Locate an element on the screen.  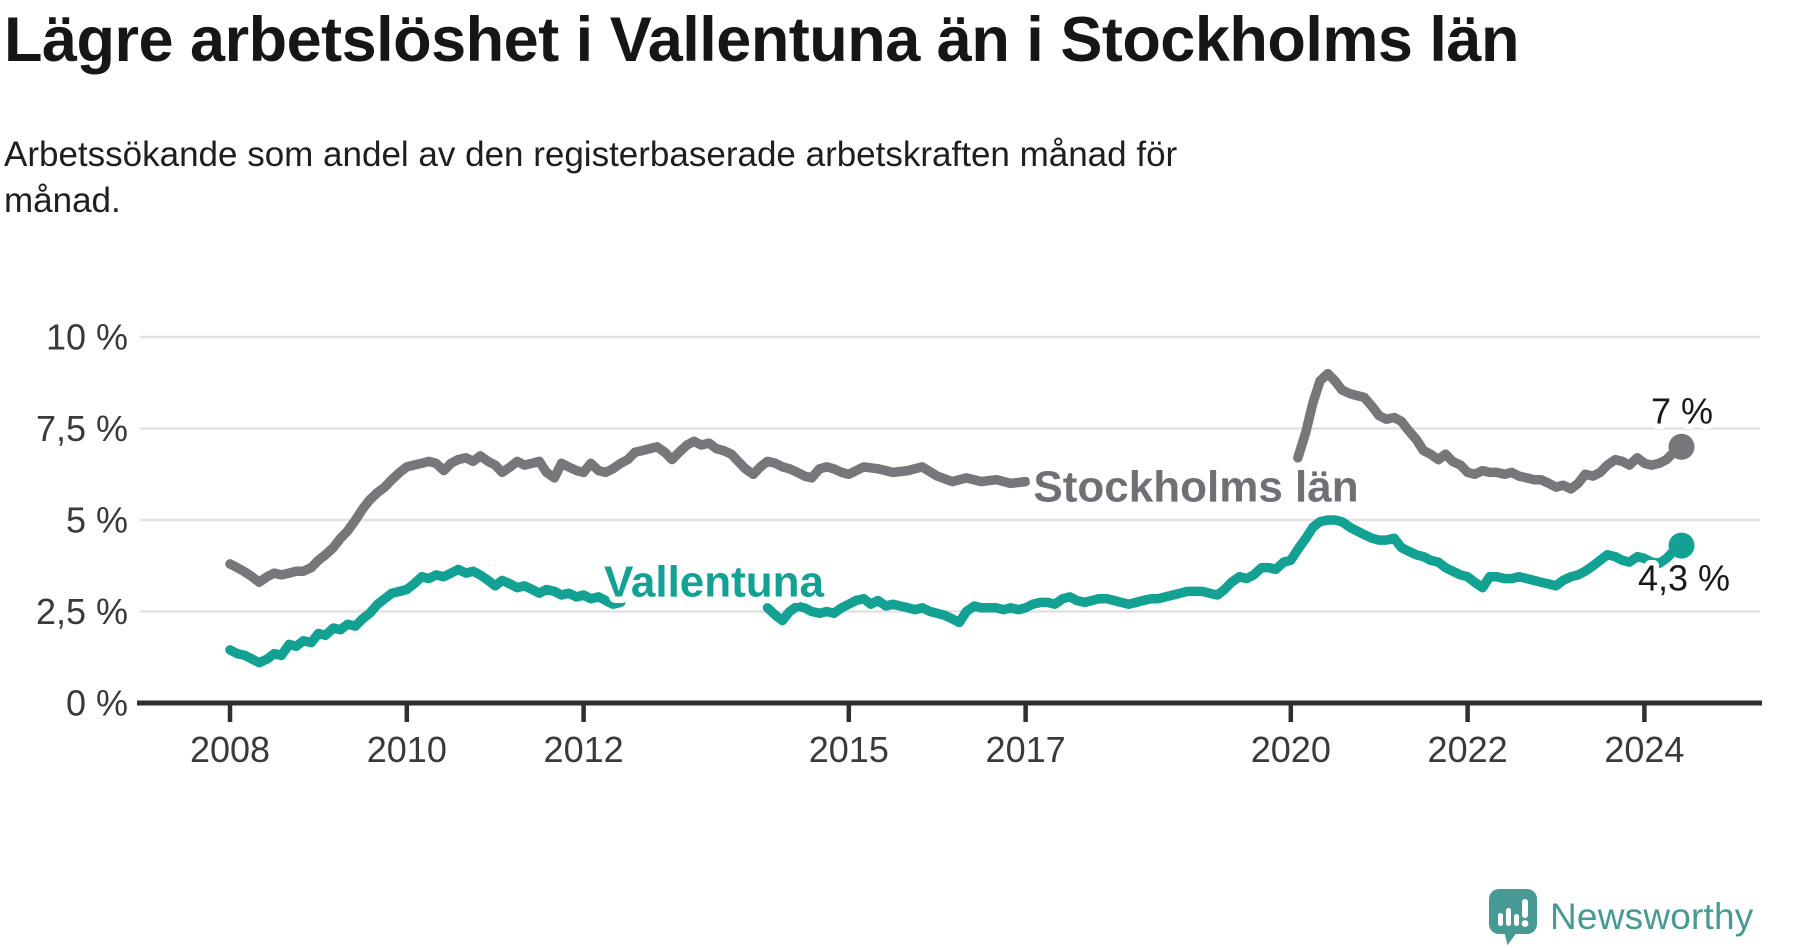
series-end-dot-vallentuna is located at coordinates (1681, 545).